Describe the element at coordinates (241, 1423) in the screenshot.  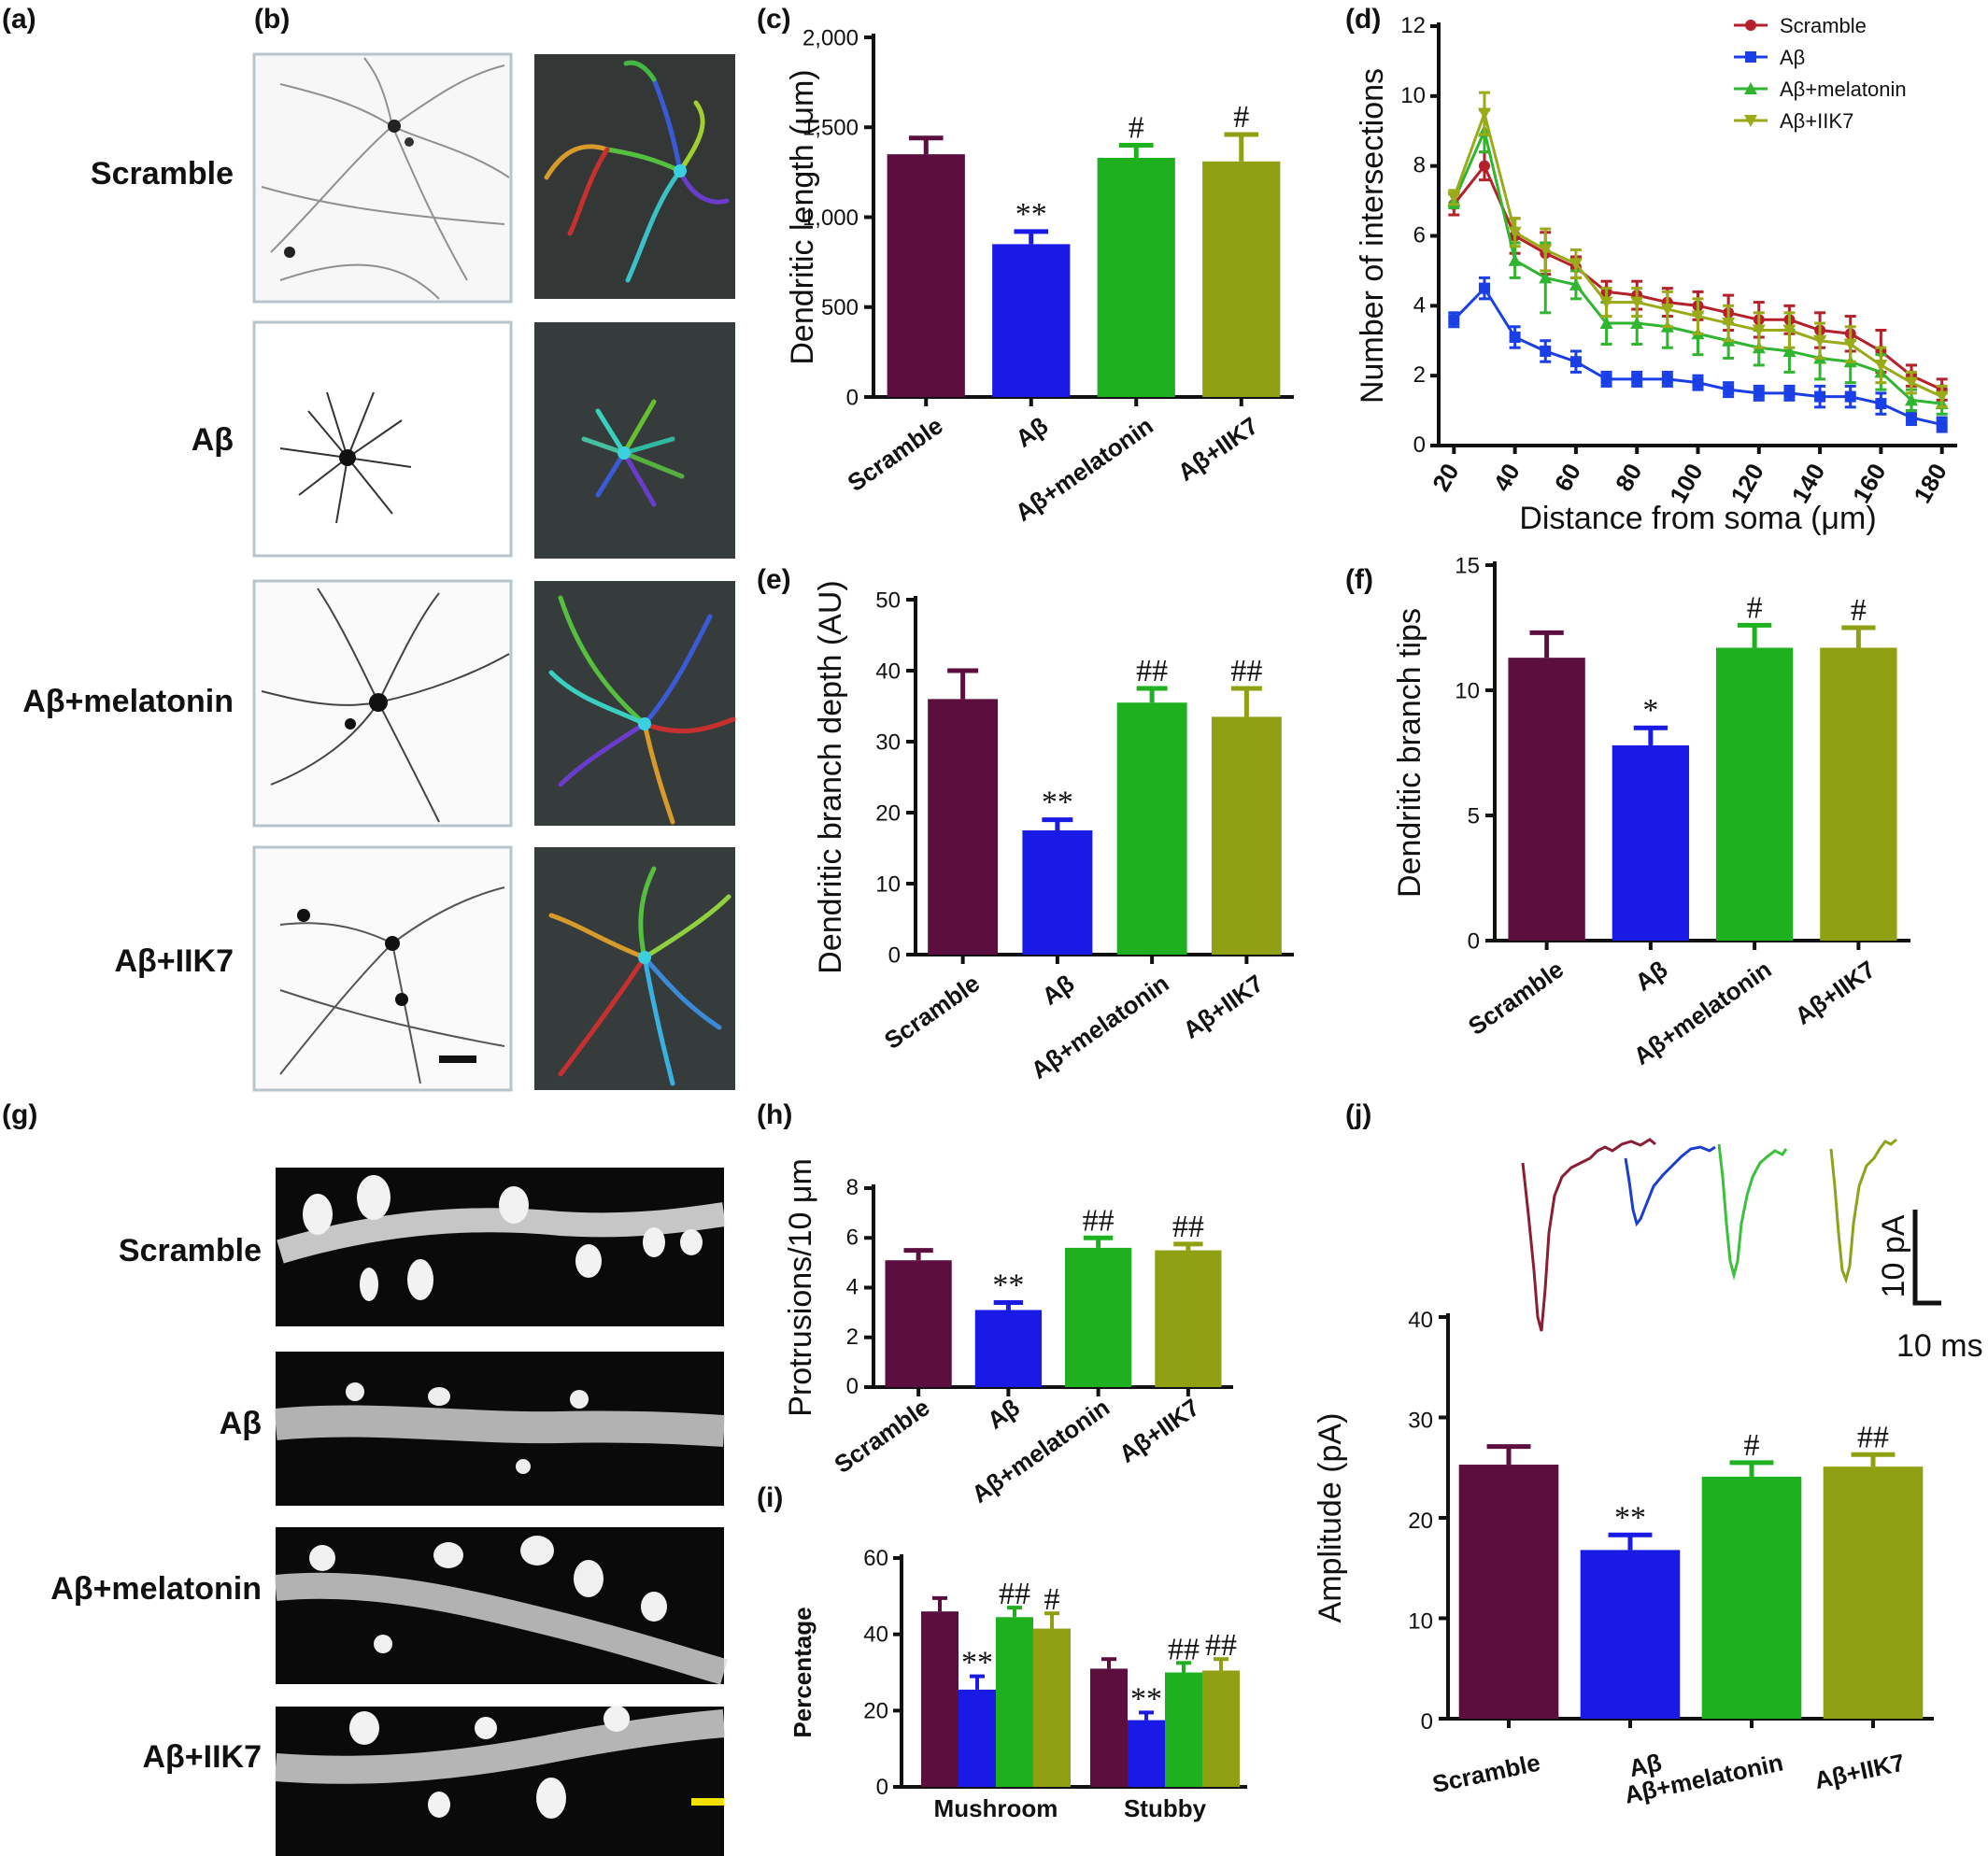
I see `g-row-label-abeta: Aβ` at that location.